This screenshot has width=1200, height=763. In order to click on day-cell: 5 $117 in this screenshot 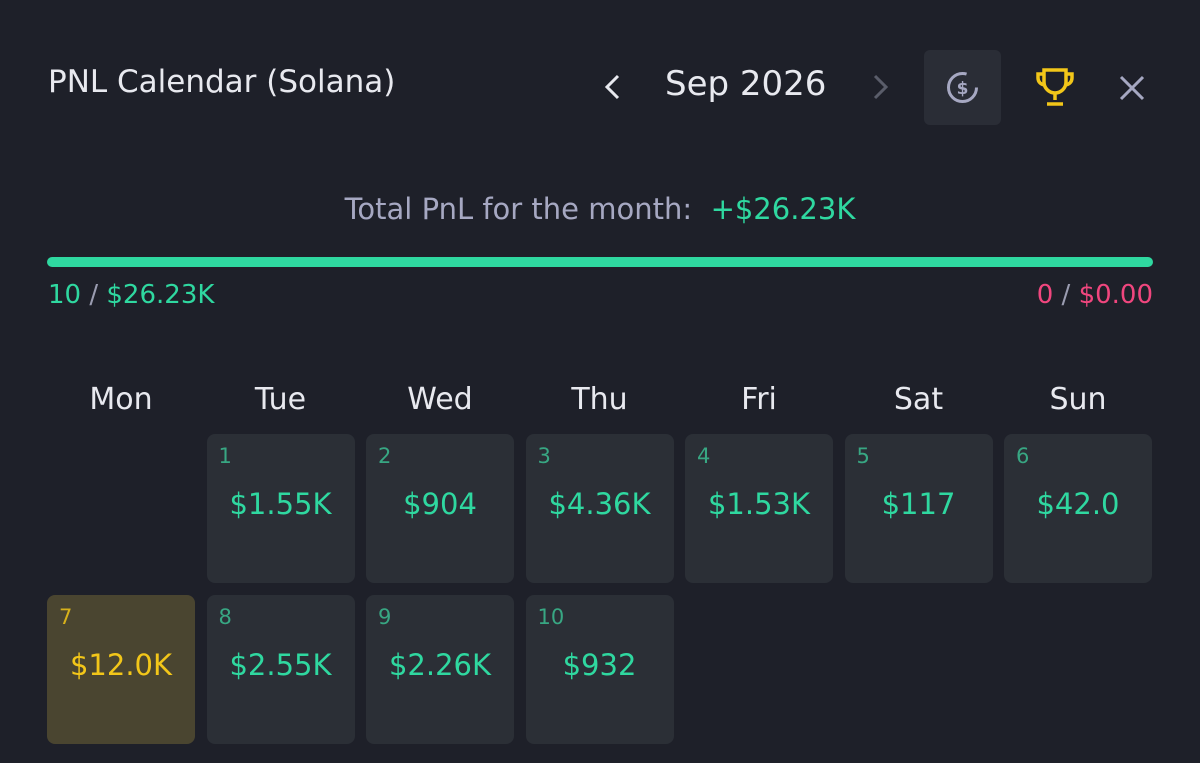, I will do `click(918, 508)`.